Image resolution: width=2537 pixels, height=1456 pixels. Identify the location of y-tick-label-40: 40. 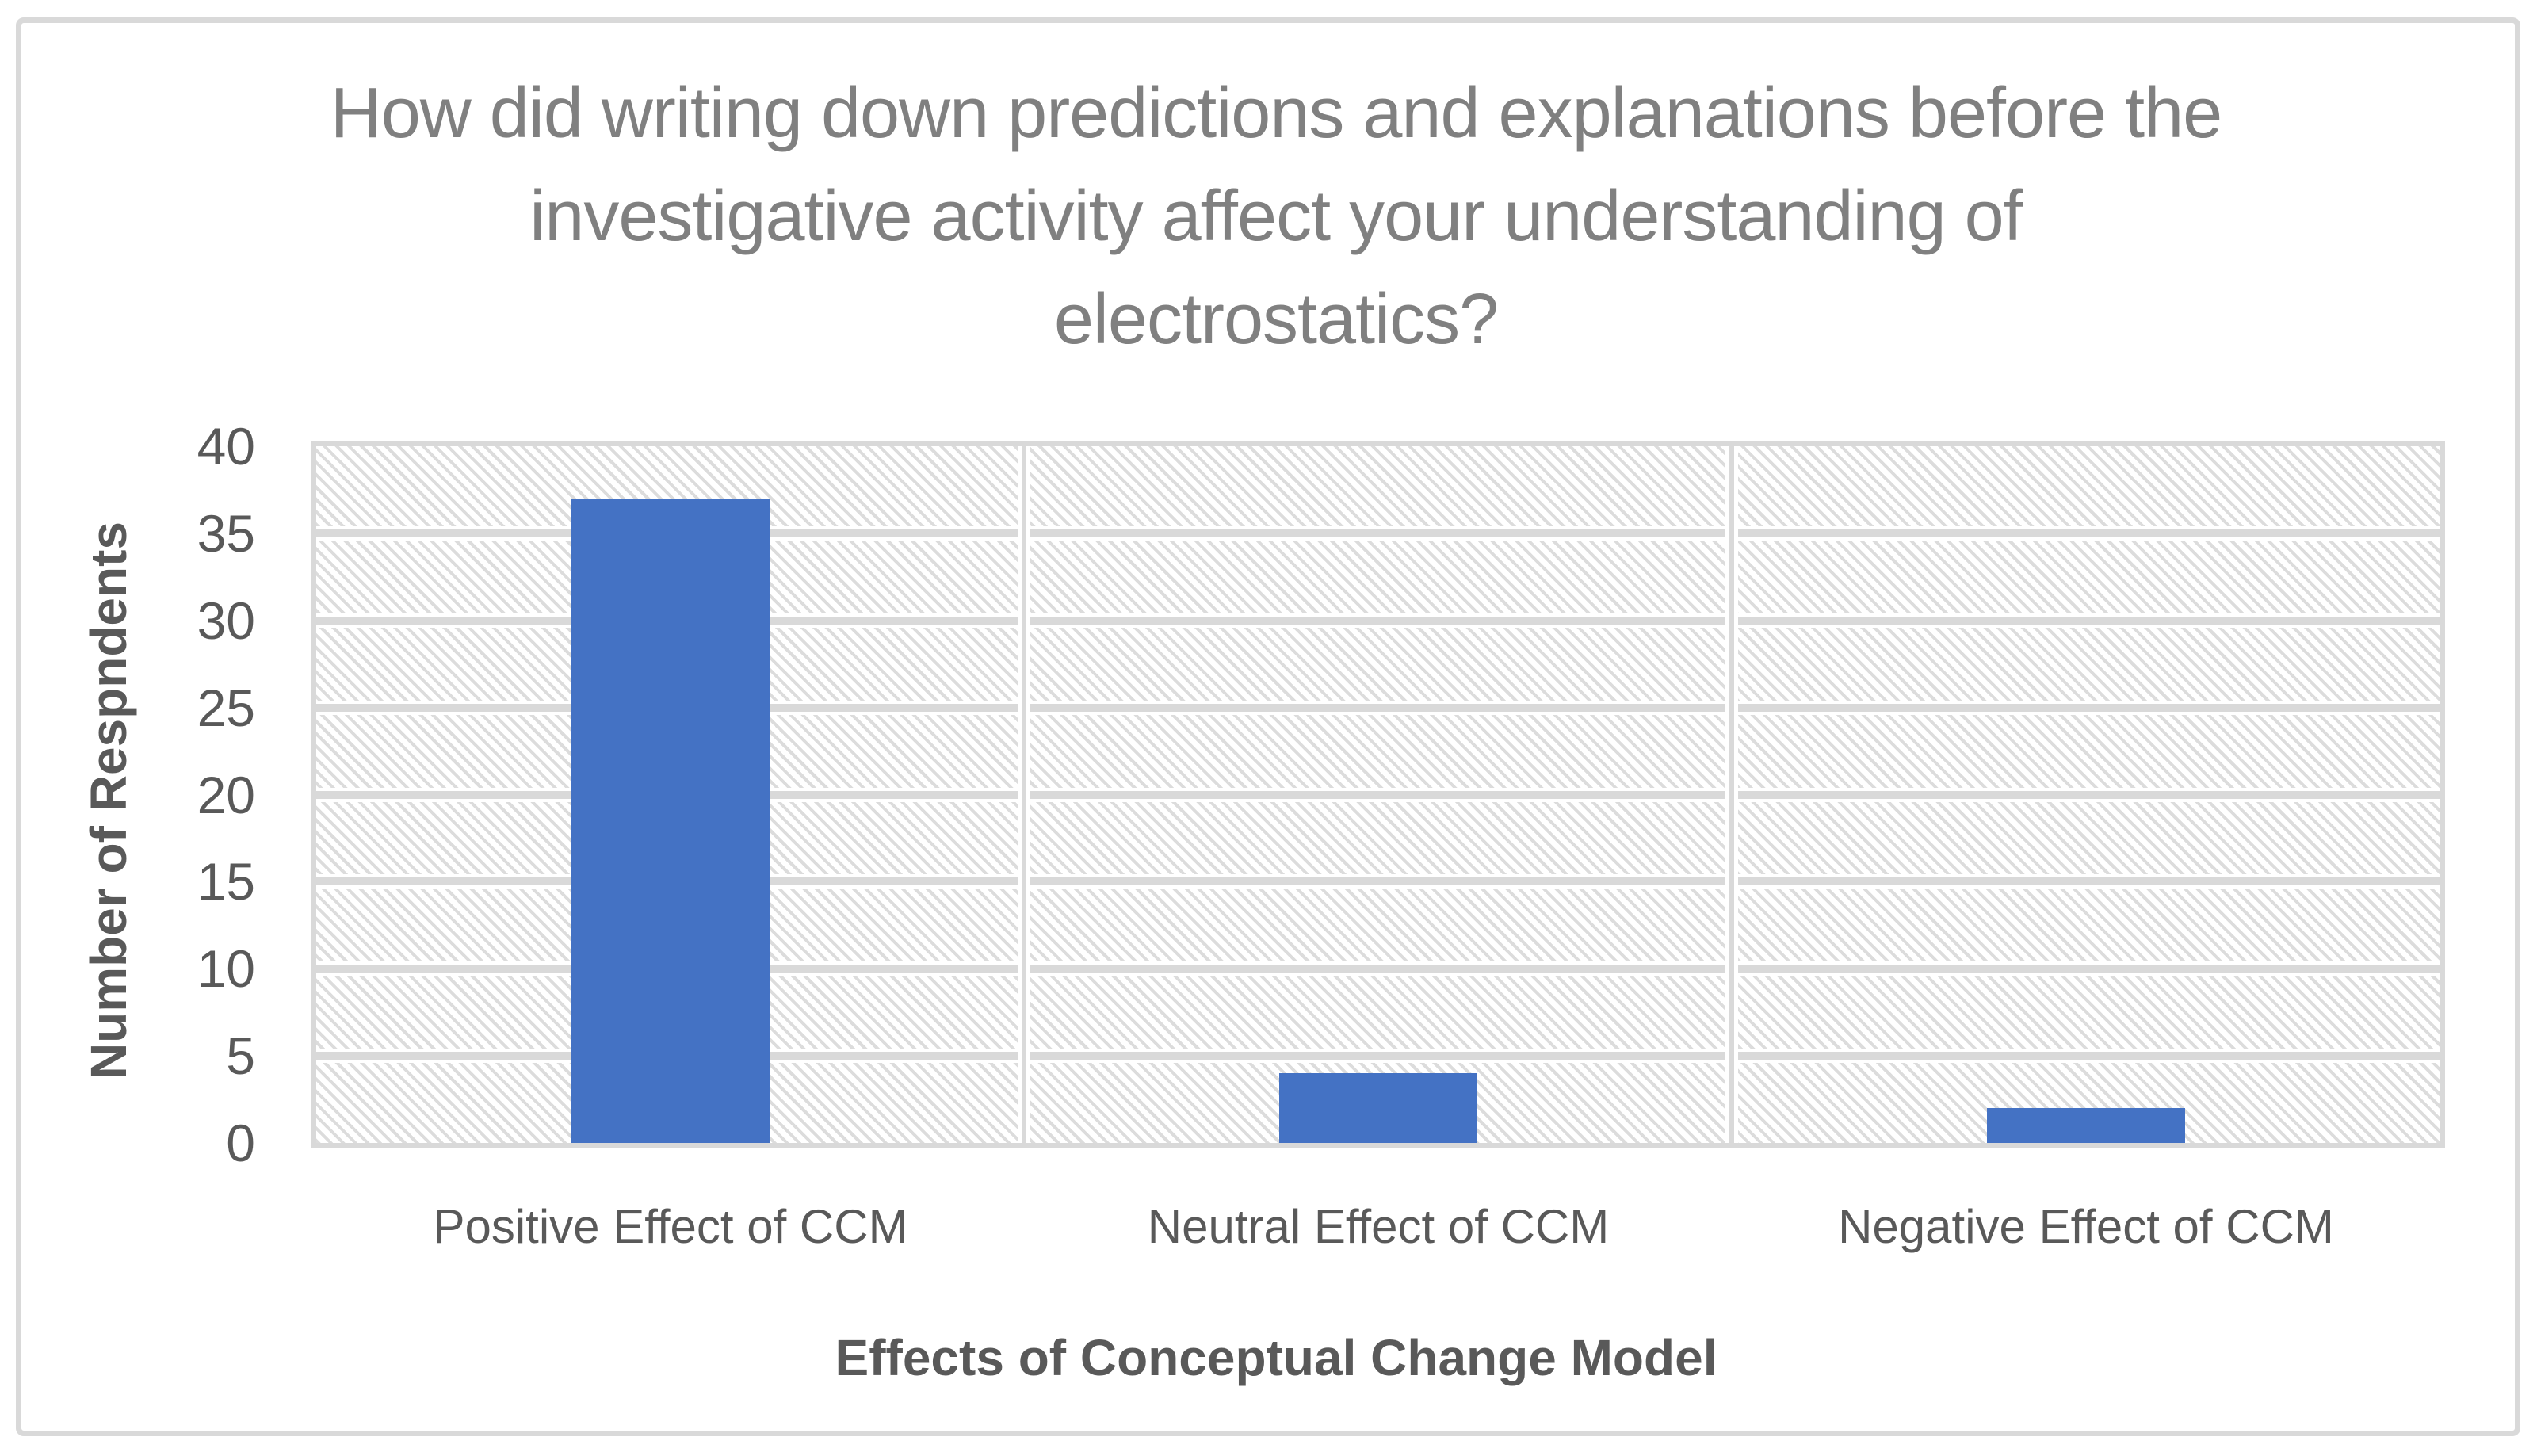
(226, 446).